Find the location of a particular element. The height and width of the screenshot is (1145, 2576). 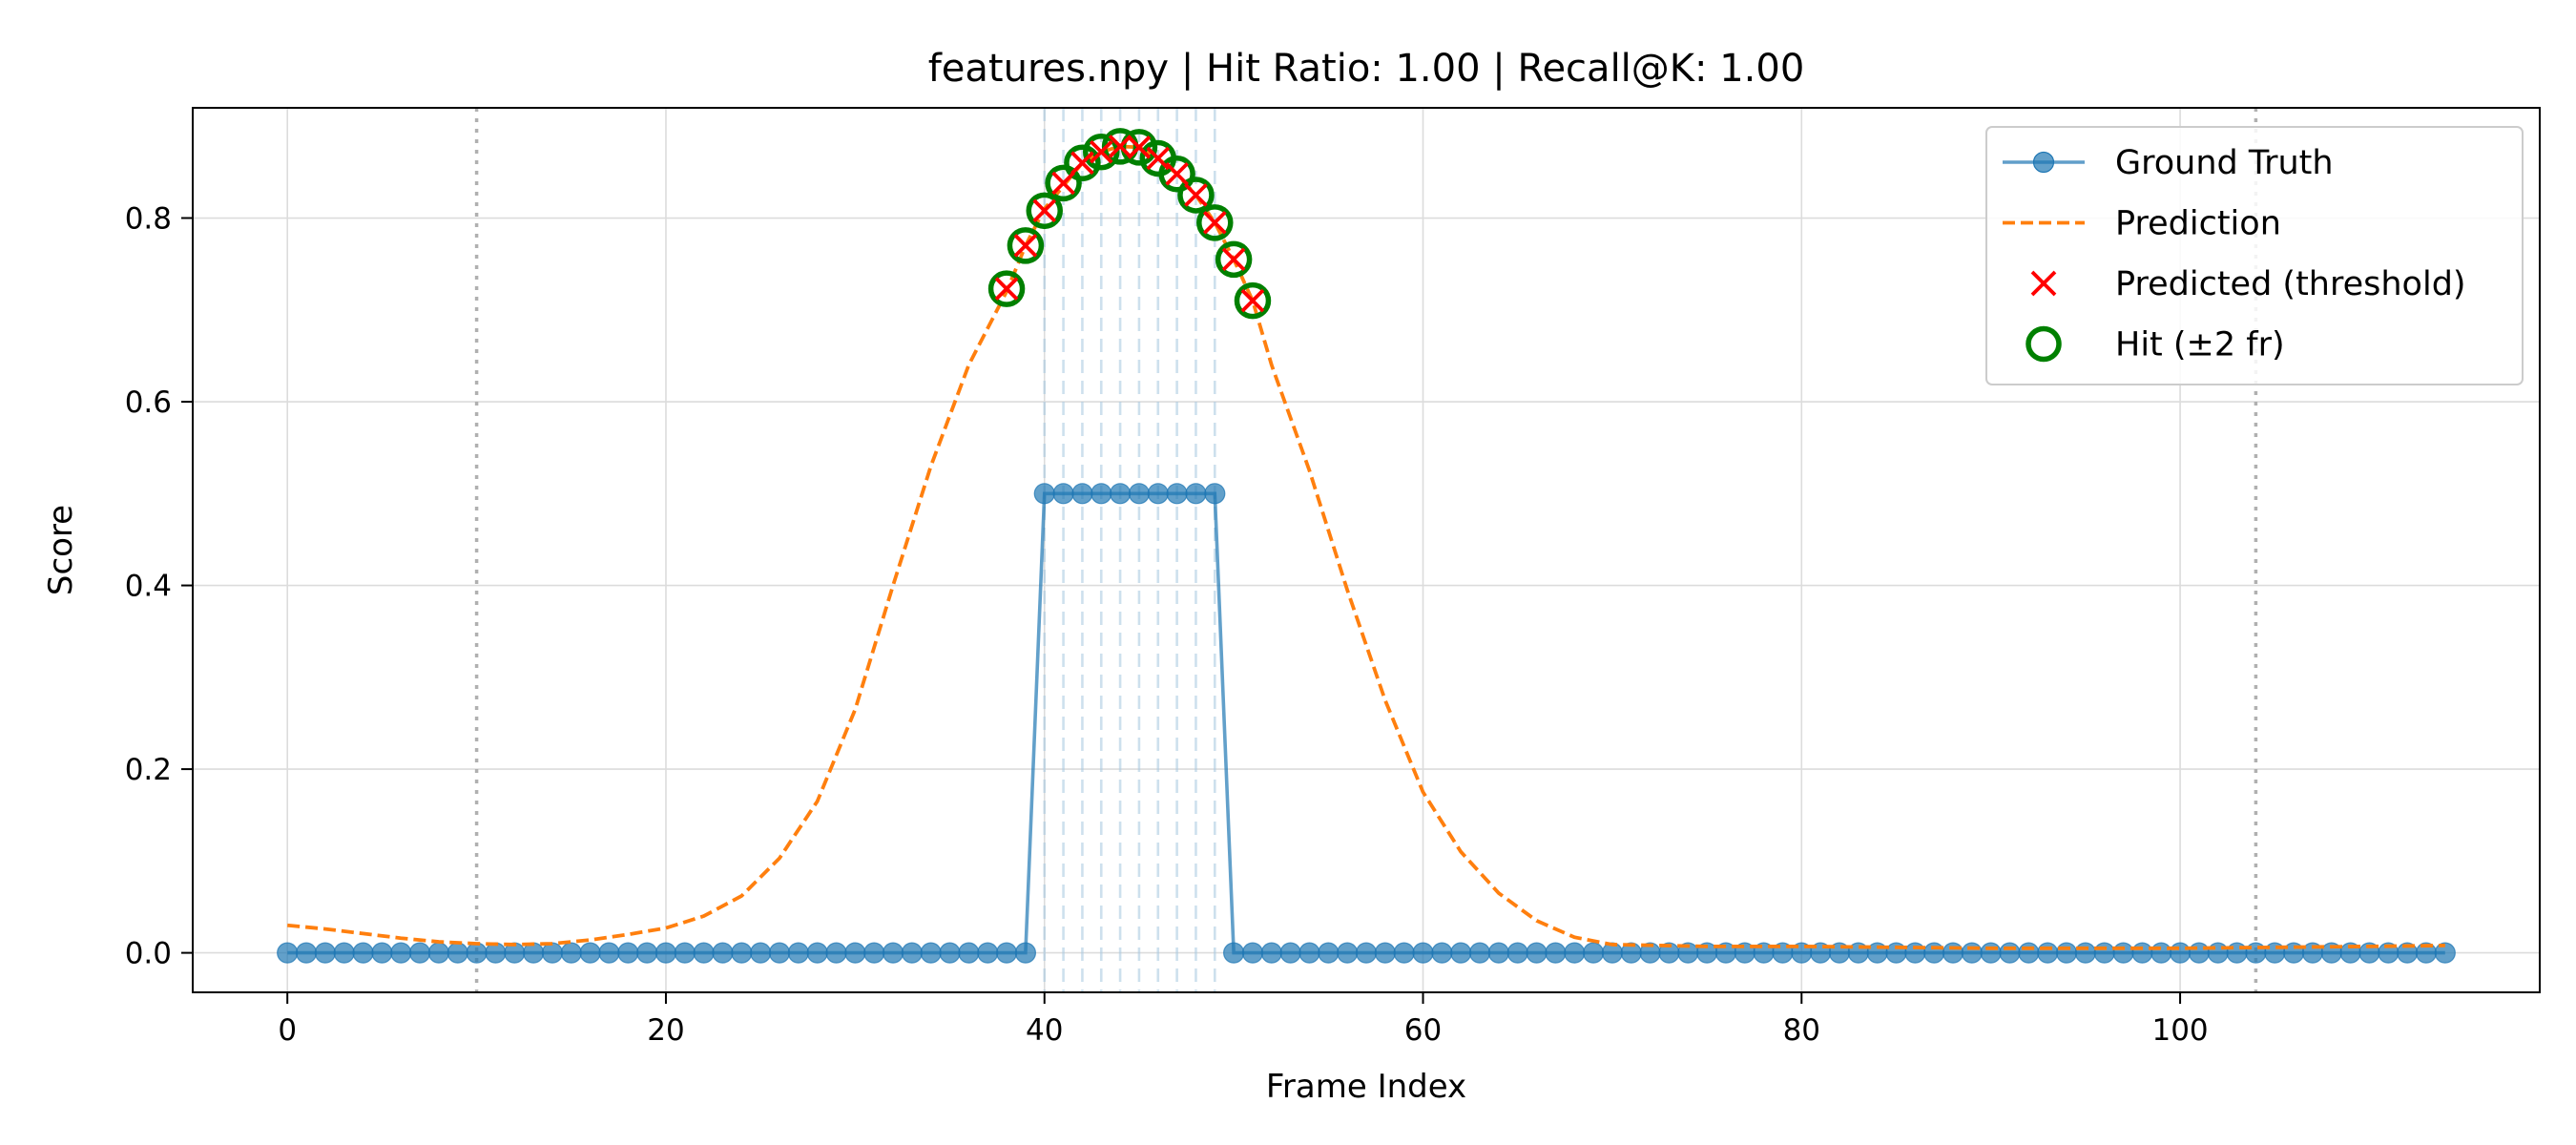

y-tick-label: 0.0 is located at coordinates (148, 954).